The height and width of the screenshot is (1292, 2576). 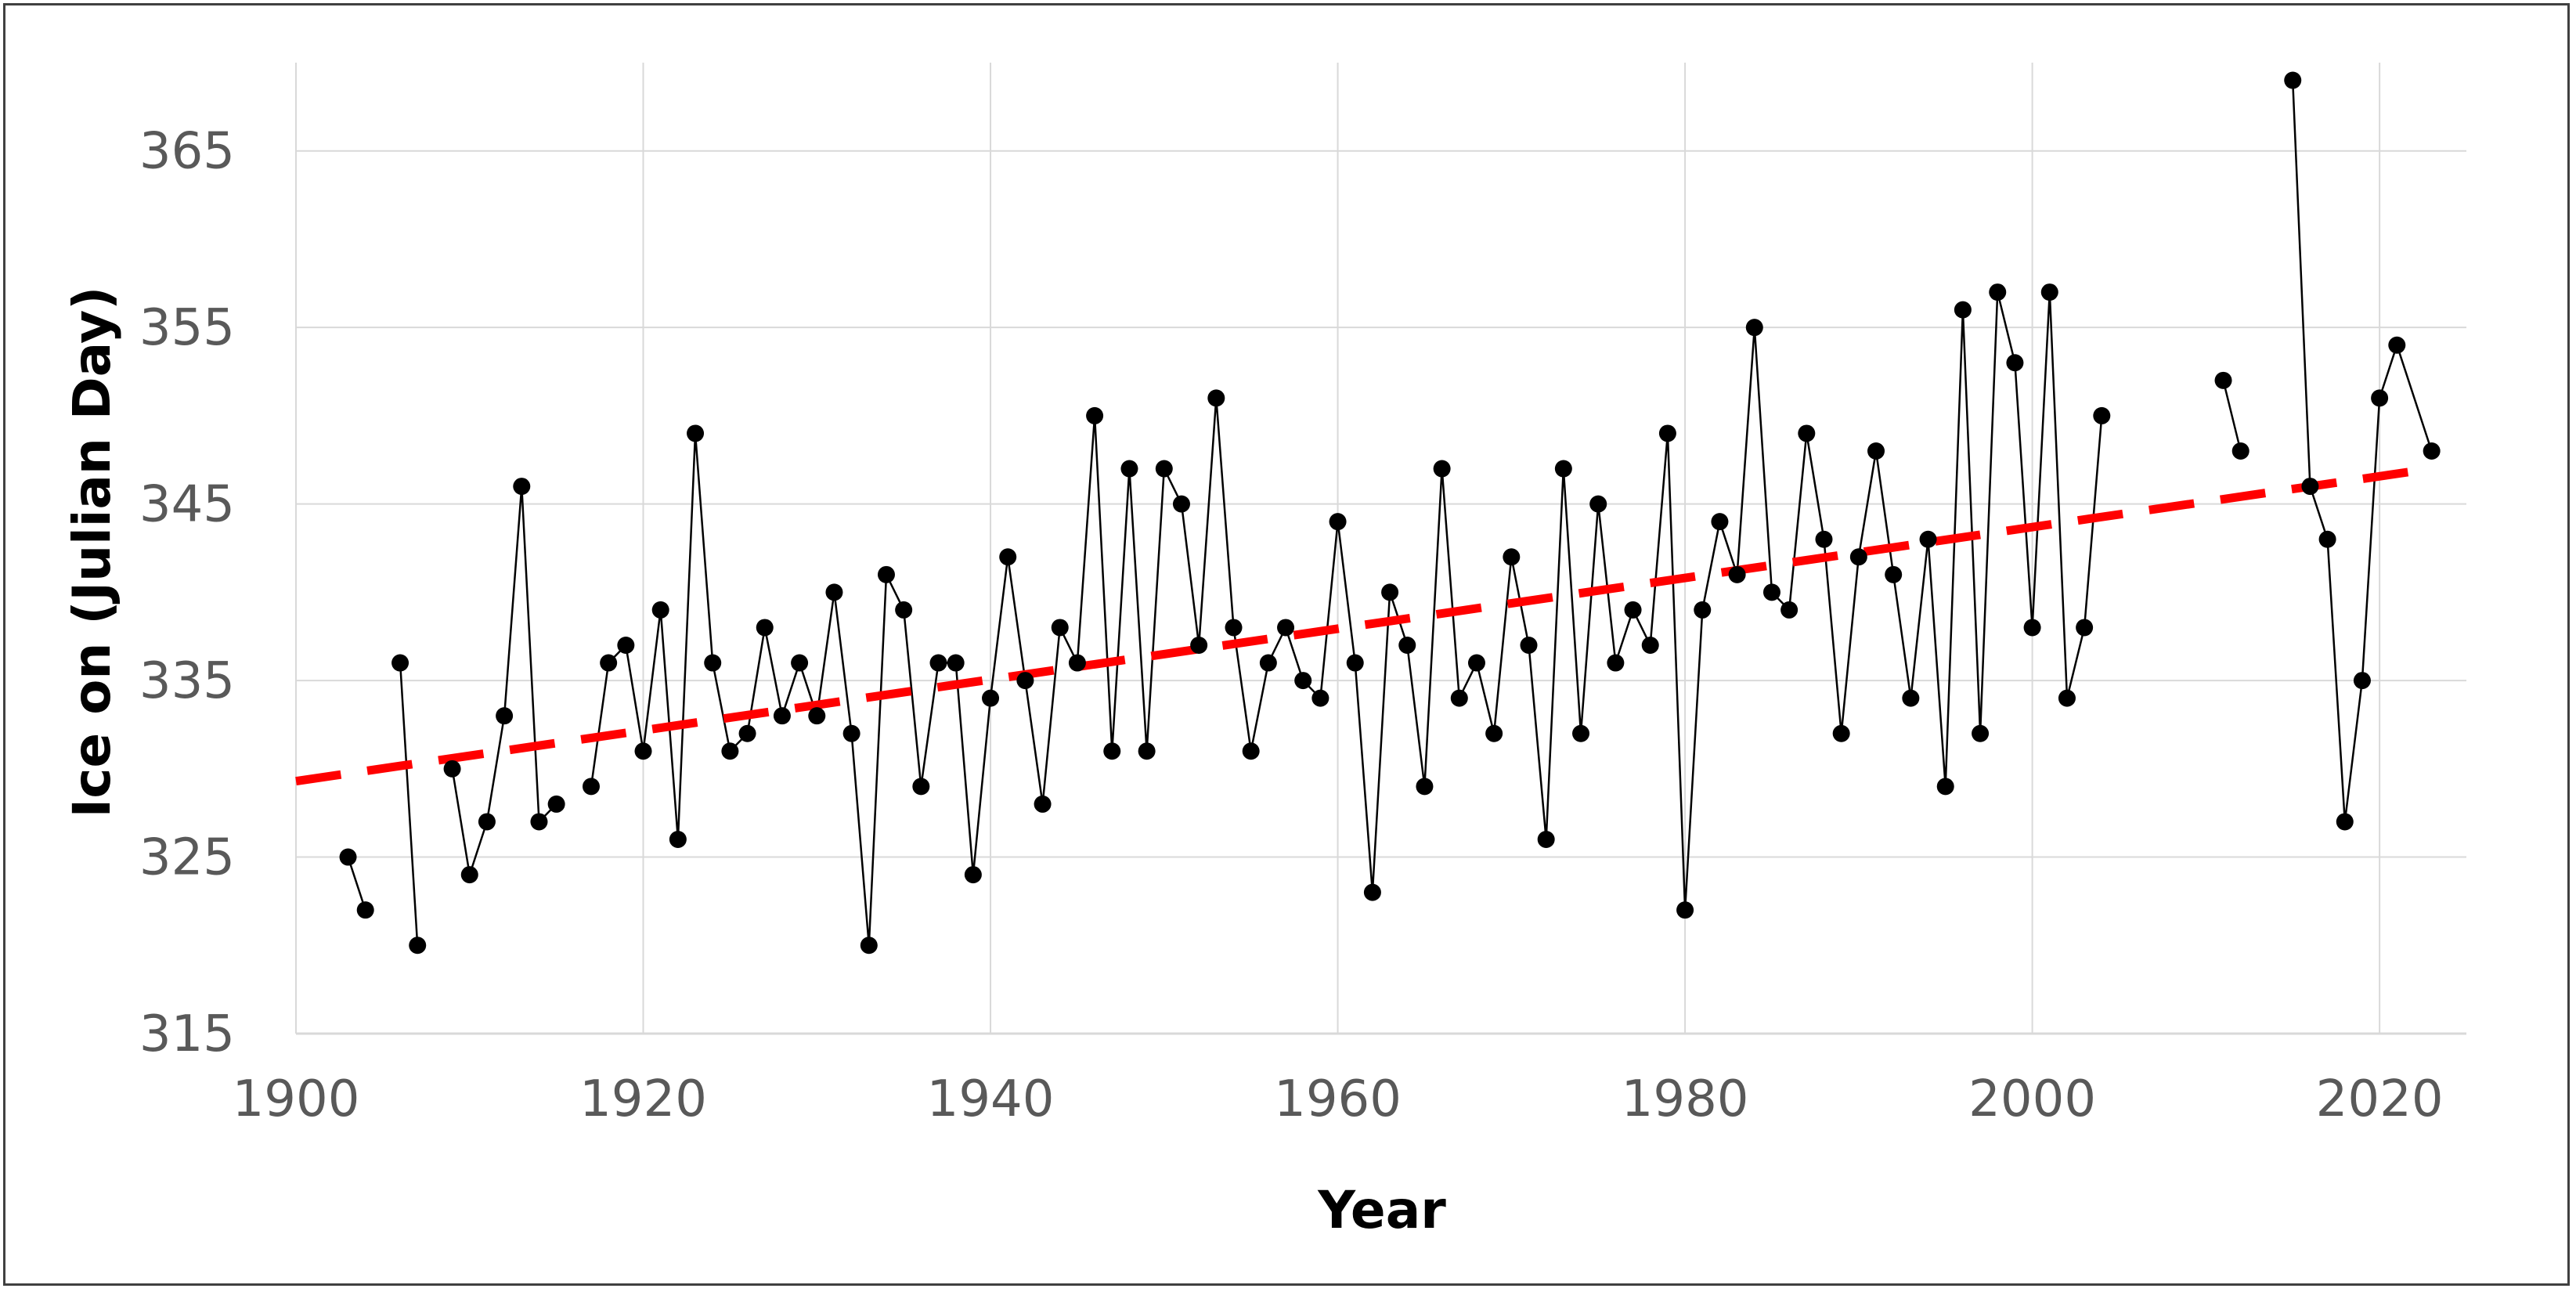 What do you see at coordinates (643, 1099) in the screenshot?
I see `x-tick-label: 1920` at bounding box center [643, 1099].